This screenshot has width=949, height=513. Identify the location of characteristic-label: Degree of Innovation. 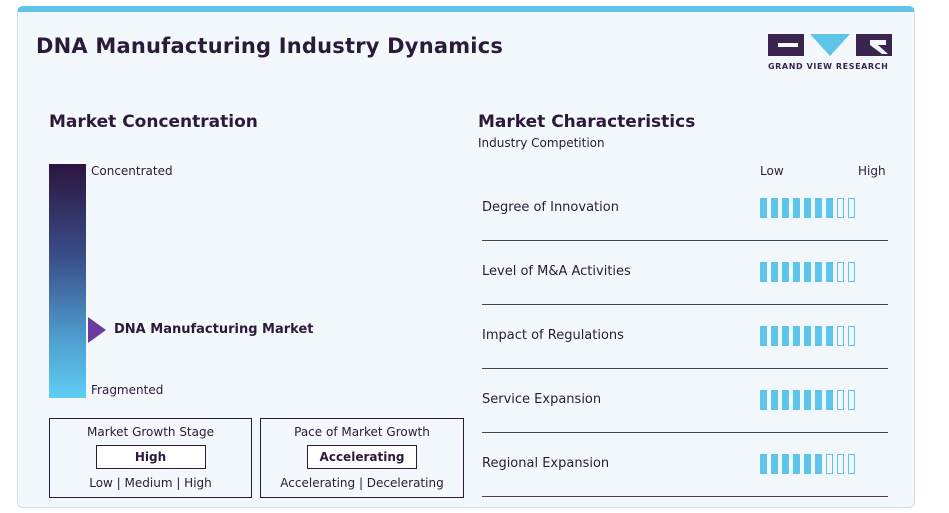
(550, 207).